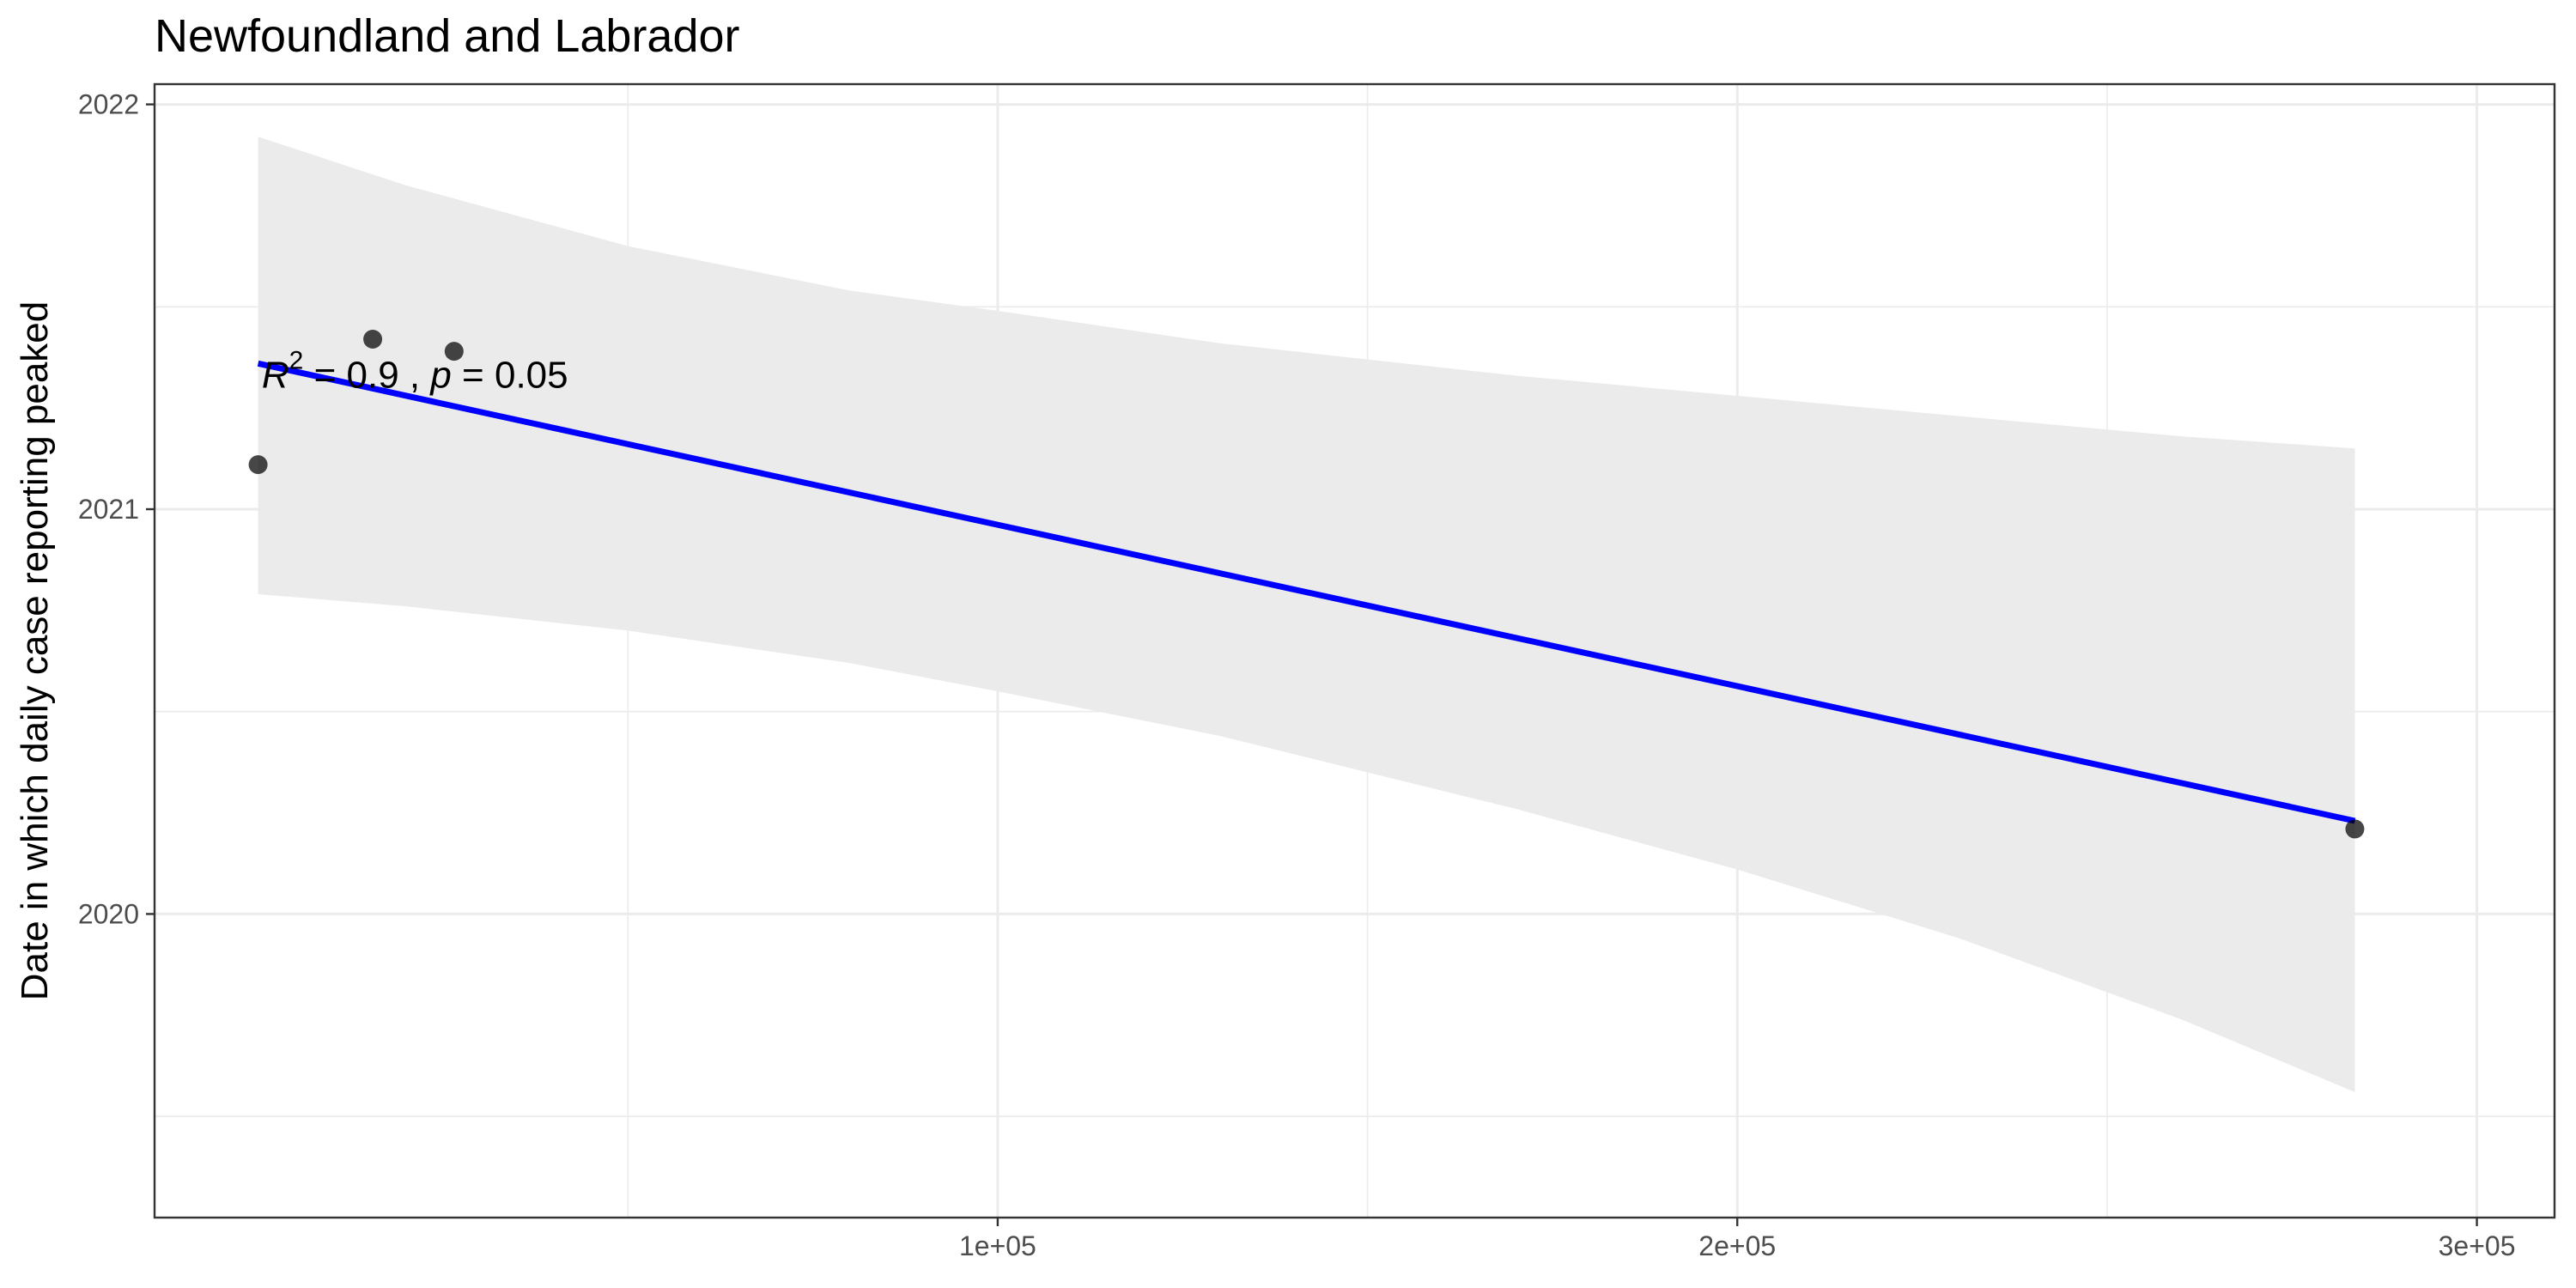 The height and width of the screenshot is (1288, 2576). I want to click on p-symbol: p, so click(440, 376).